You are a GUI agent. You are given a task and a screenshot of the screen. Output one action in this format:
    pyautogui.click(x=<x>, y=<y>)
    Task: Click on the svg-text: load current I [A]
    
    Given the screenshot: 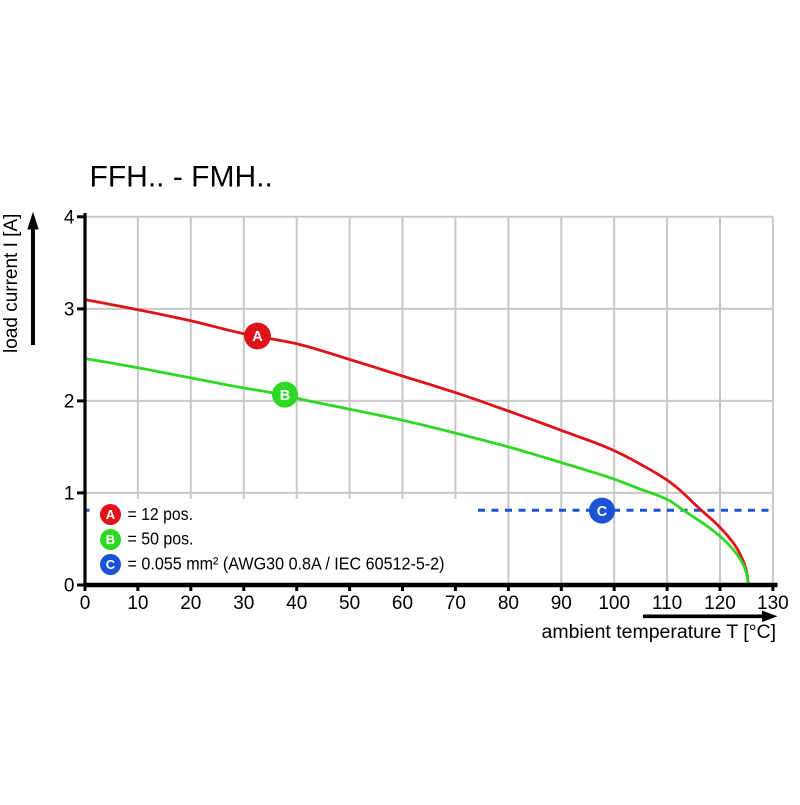 What is the action you would take?
    pyautogui.click(x=11, y=283)
    